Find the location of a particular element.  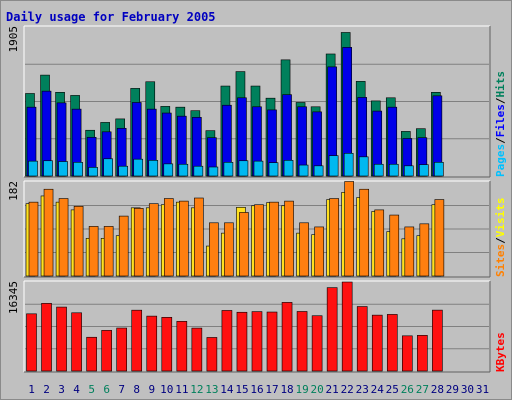

x-tick-label: 3 is located at coordinates (61, 389).